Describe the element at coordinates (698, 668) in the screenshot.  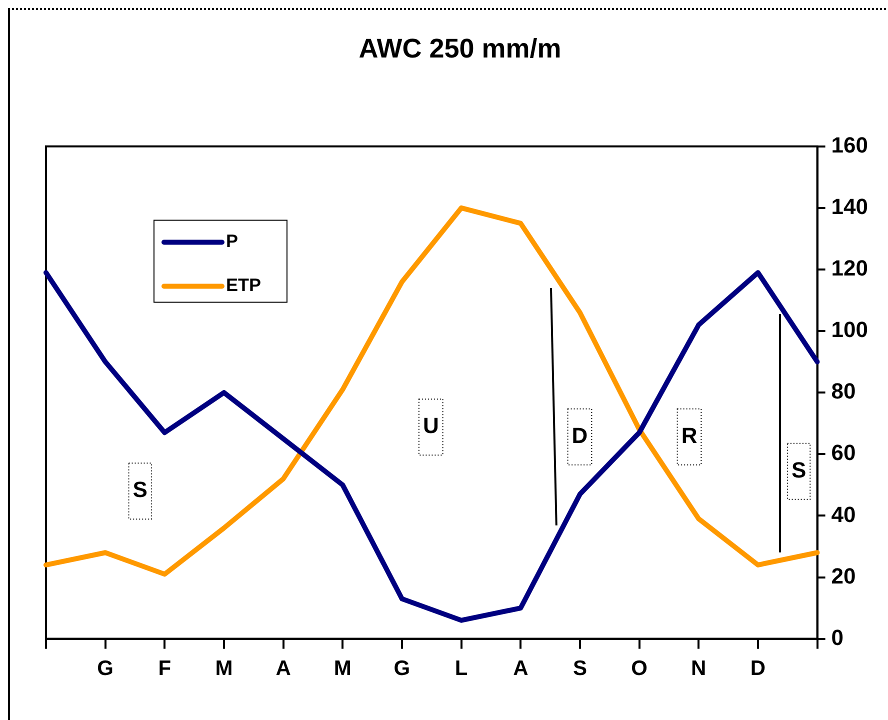
I see `x-tick-label: N` at that location.